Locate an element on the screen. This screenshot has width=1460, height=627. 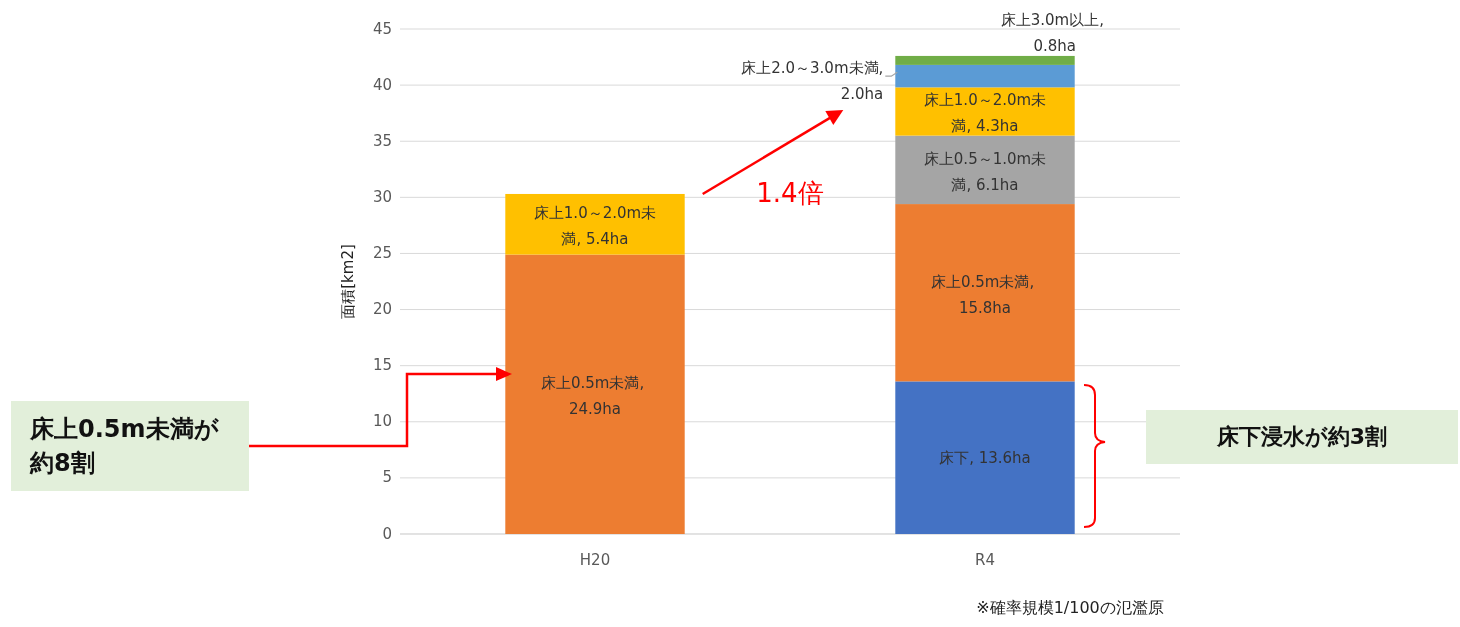
x-tick-label: H20 is located at coordinates (595, 559).